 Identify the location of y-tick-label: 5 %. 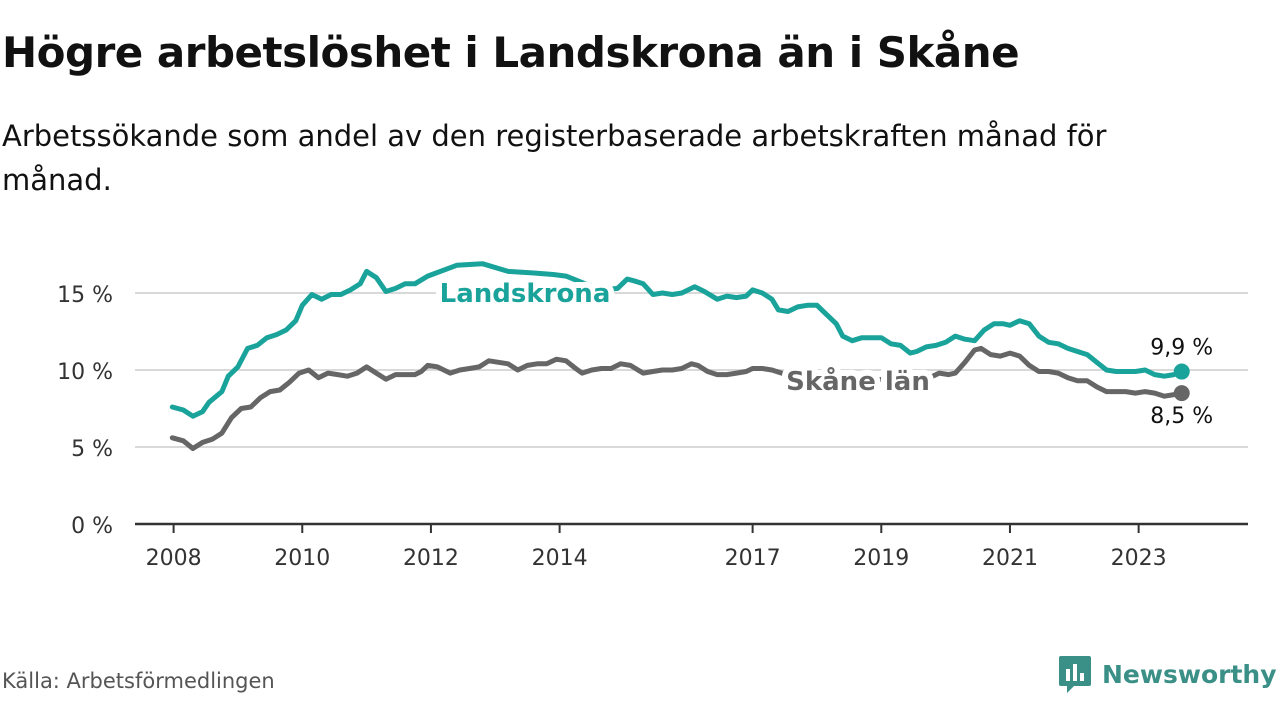
(92, 449).